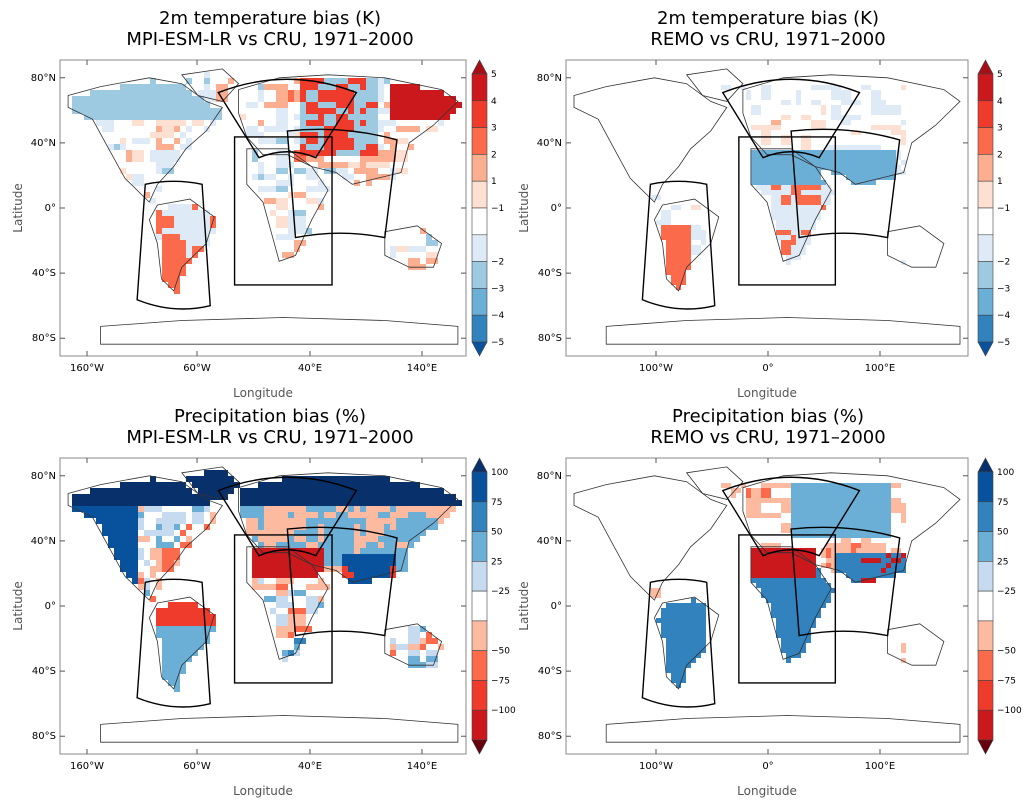 This screenshot has height=804, width=1024. I want to click on y-tick-label: 80°N, so click(549, 78).